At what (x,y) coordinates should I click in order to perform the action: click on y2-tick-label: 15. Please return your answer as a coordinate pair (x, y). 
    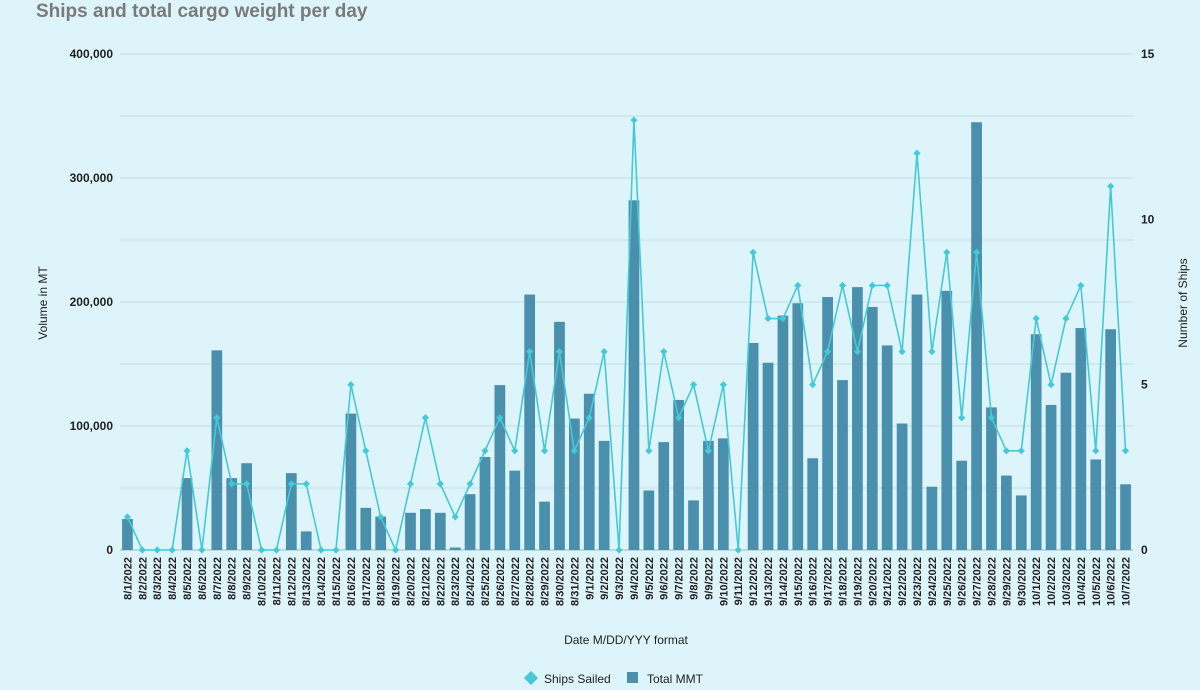
    Looking at the image, I should click on (1148, 54).